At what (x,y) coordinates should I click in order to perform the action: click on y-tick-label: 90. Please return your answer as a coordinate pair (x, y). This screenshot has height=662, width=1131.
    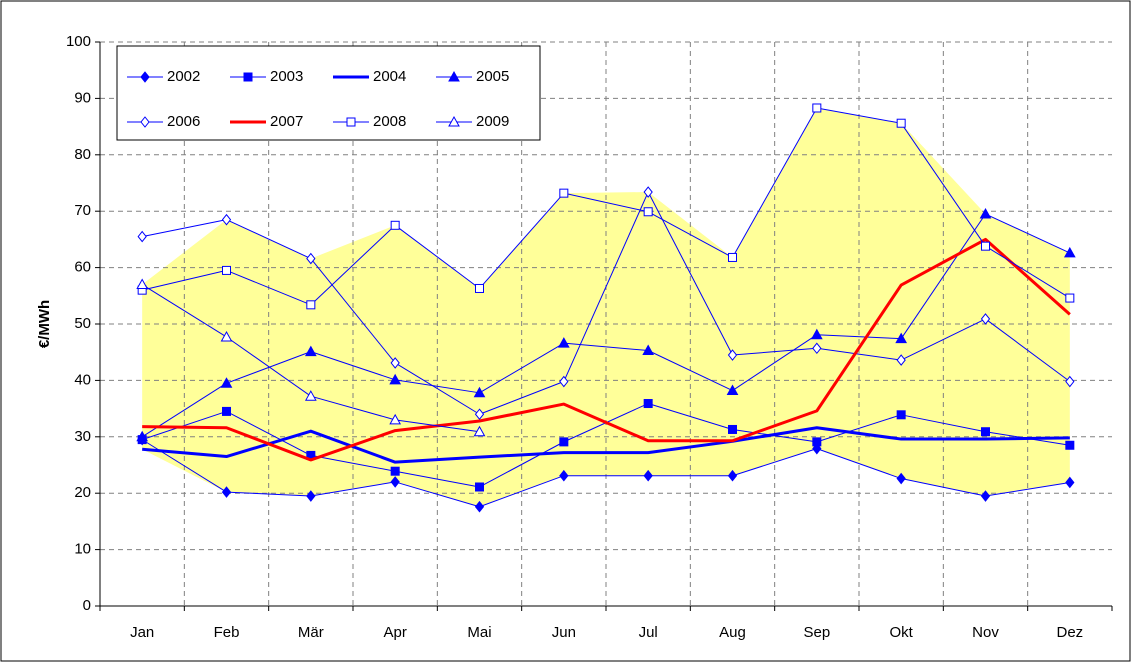
    Looking at the image, I should click on (82, 97).